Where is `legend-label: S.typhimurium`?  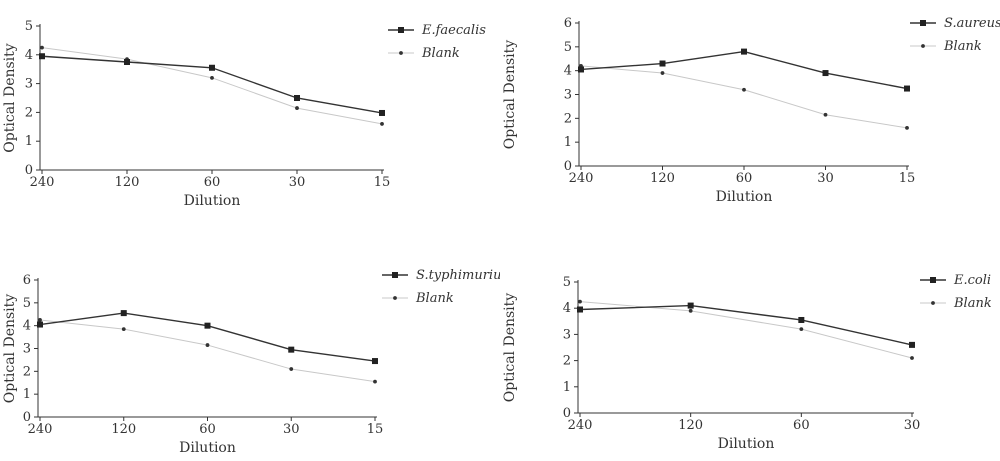 legend-label: S.typhimurium is located at coordinates (458, 275).